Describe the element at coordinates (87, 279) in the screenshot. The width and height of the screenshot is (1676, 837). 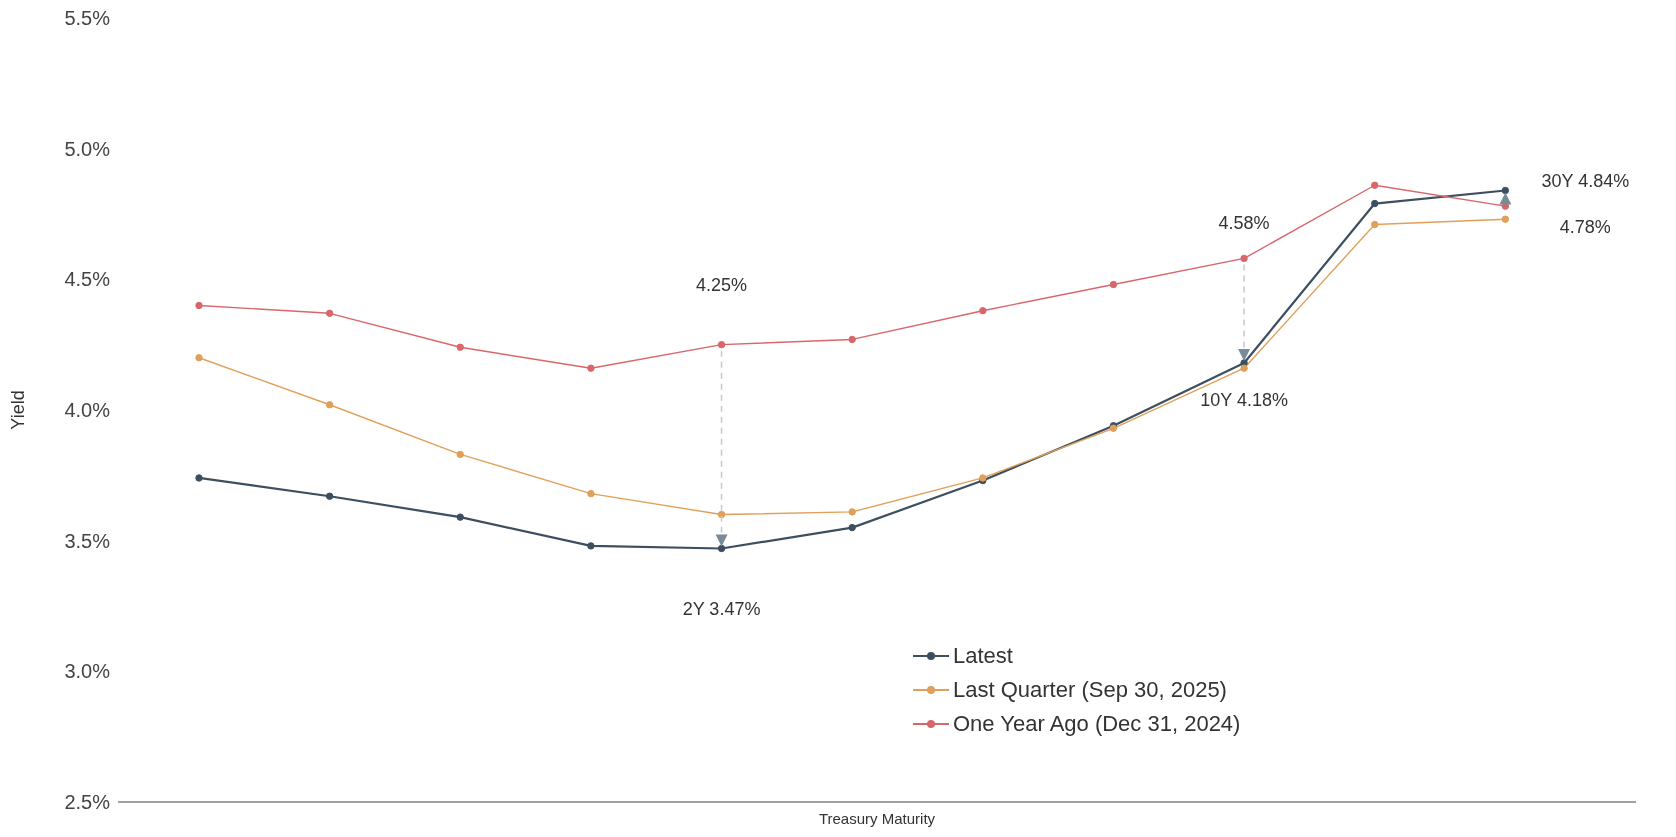
I see `y-tick-label: 4.5%` at that location.